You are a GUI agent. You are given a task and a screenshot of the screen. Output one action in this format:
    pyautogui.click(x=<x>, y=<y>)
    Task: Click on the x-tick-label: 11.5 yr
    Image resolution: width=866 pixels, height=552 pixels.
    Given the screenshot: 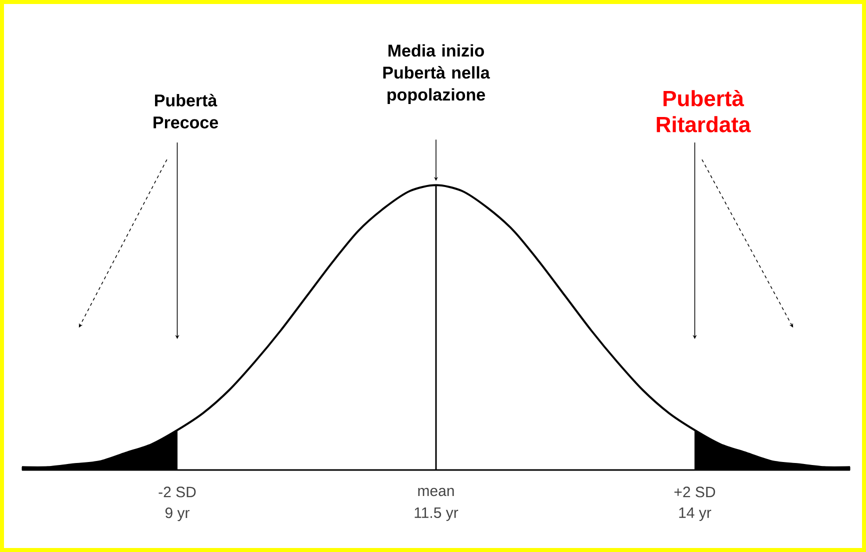 What is the action you would take?
    pyautogui.click(x=436, y=514)
    